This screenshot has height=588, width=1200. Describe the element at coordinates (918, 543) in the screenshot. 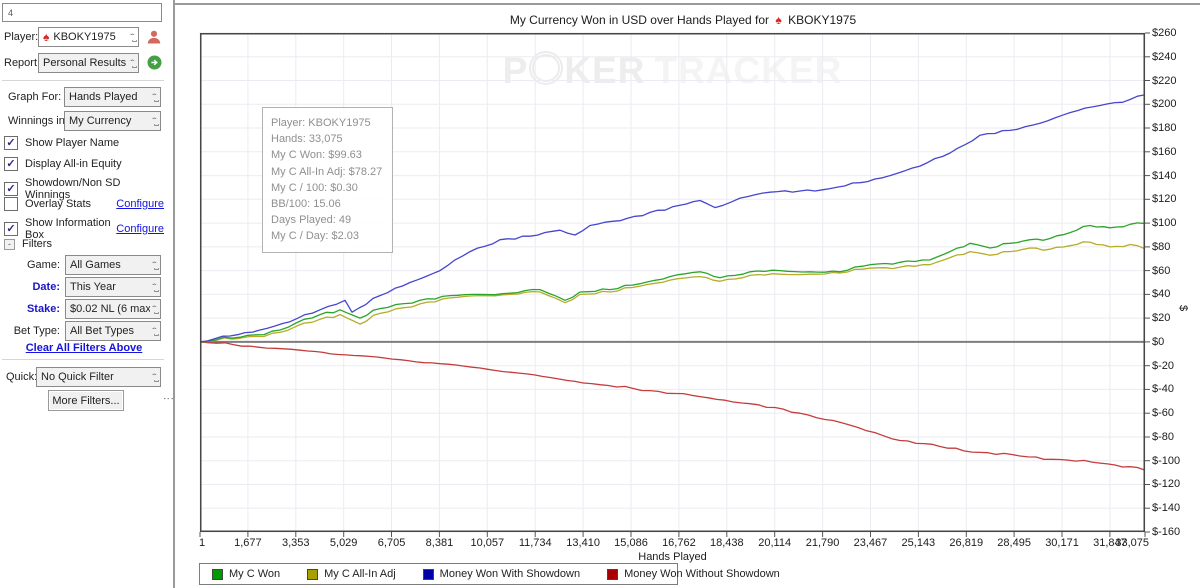

I see `x-axis-tick-label: 25,143` at that location.